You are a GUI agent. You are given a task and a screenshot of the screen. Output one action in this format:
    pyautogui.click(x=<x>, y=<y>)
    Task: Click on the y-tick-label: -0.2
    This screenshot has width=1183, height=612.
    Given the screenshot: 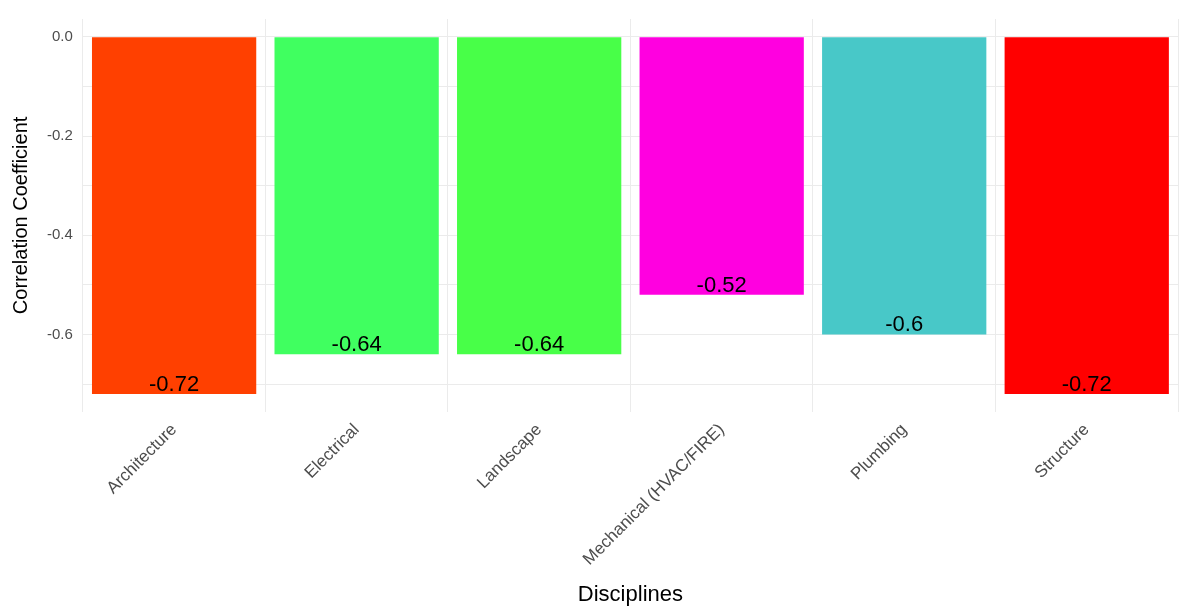 What is the action you would take?
    pyautogui.click(x=59, y=135)
    